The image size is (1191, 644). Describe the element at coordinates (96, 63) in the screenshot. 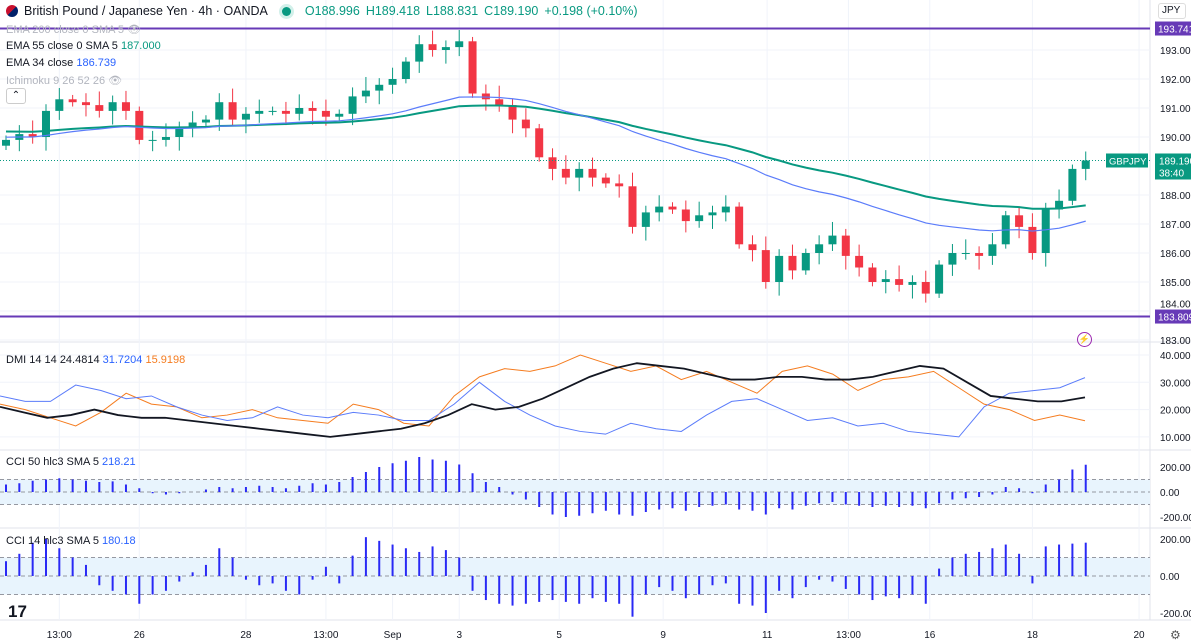

I see `legend-value: 186.739` at that location.